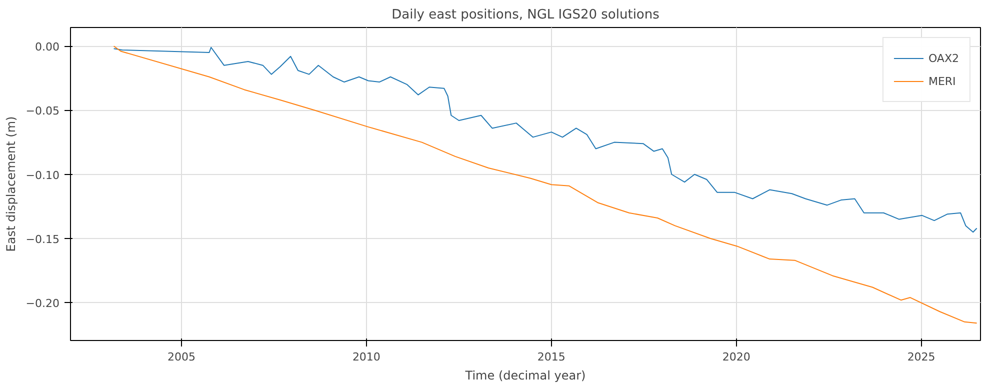  I want to click on y-tick-label: −0.15, so click(43, 239).